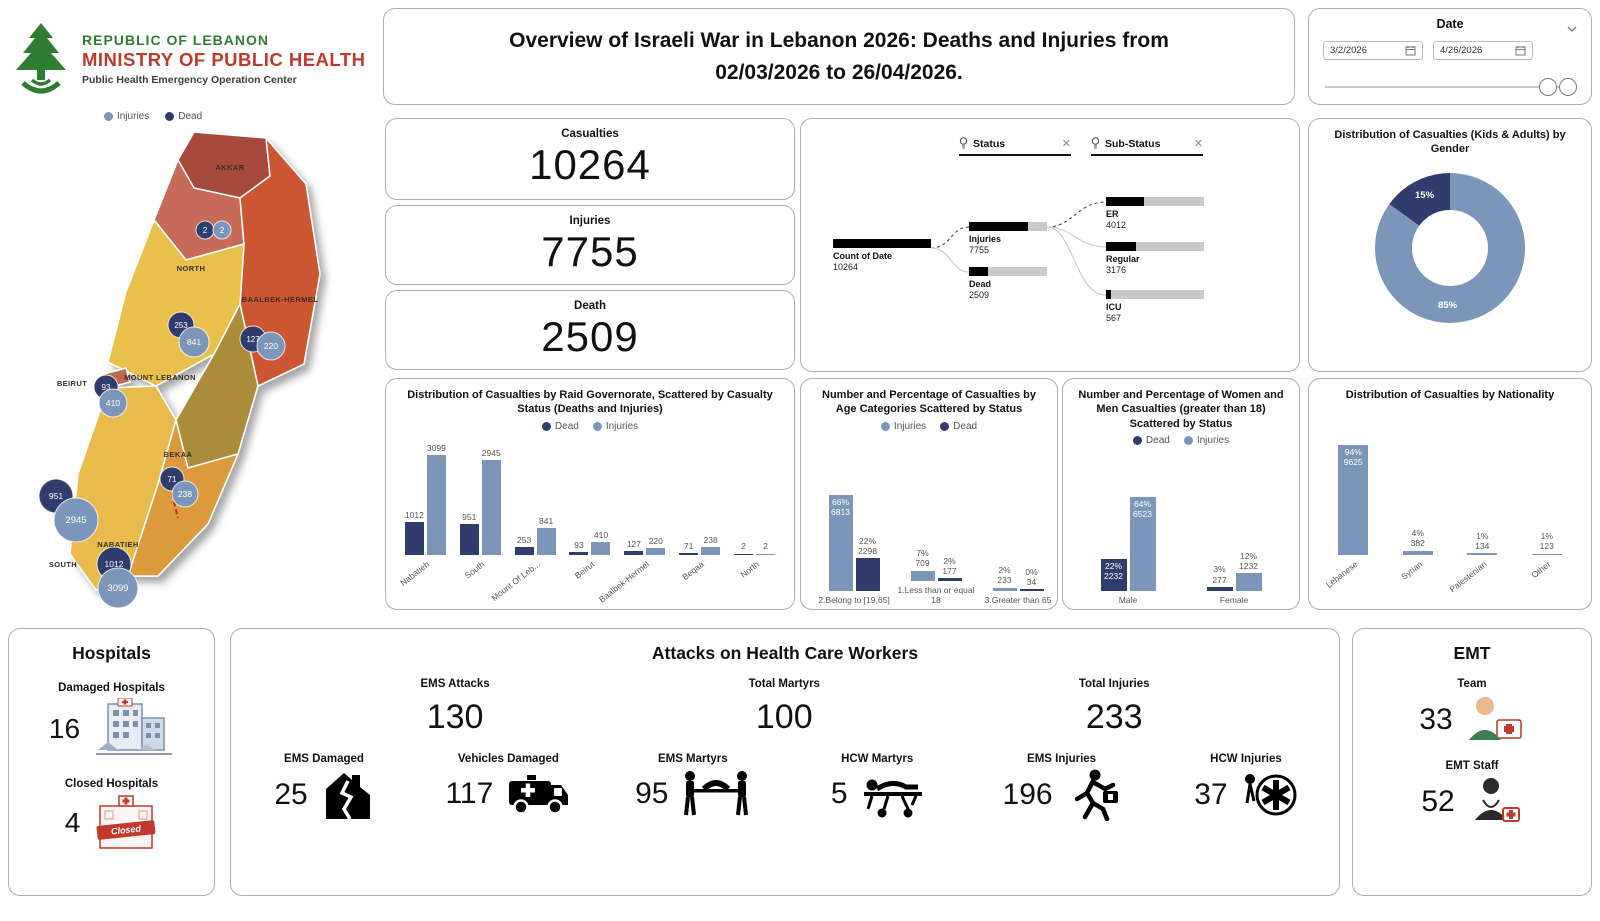 The height and width of the screenshot is (921, 1600). Describe the element at coordinates (1155, 258) in the screenshot. I see `tree-node-regular: Regular 3176` at that location.